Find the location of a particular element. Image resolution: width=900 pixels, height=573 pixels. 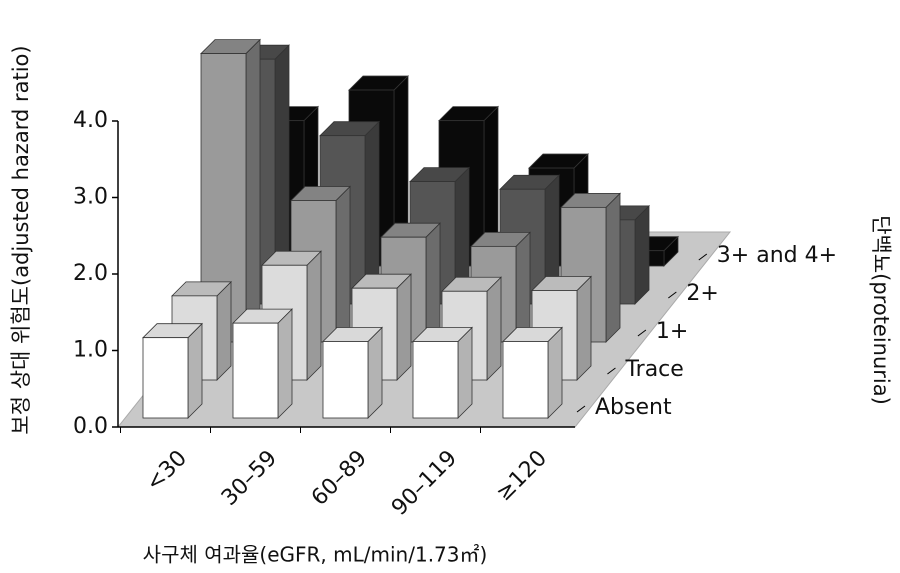

y-axis-title: 보정 상대 위험도(adjusted hazard ratio) is located at coordinates (21, 239).